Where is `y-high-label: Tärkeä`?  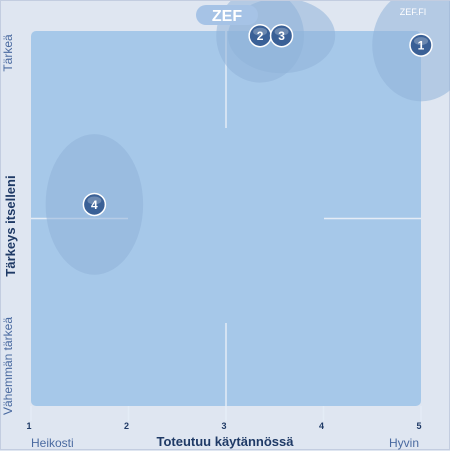
y-high-label: Tärkeä is located at coordinates (8, 53).